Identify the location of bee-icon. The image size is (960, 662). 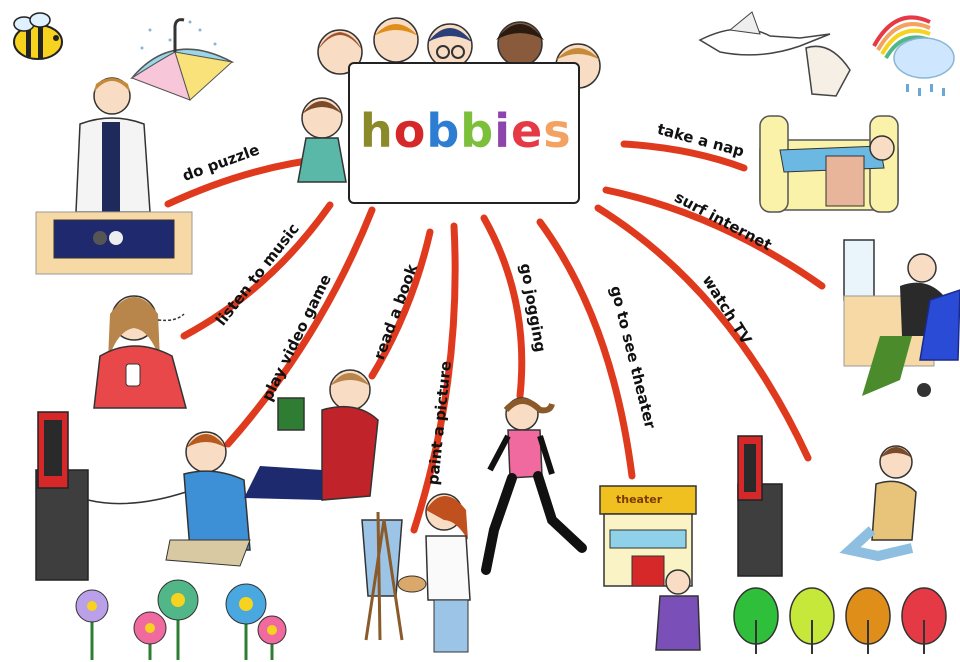
(38, 36).